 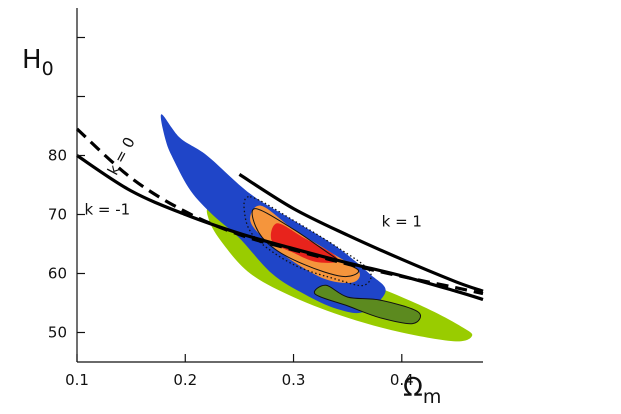 What do you see at coordinates (32, 60) in the screenshot?
I see `y-axis-label-main: H` at bounding box center [32, 60].